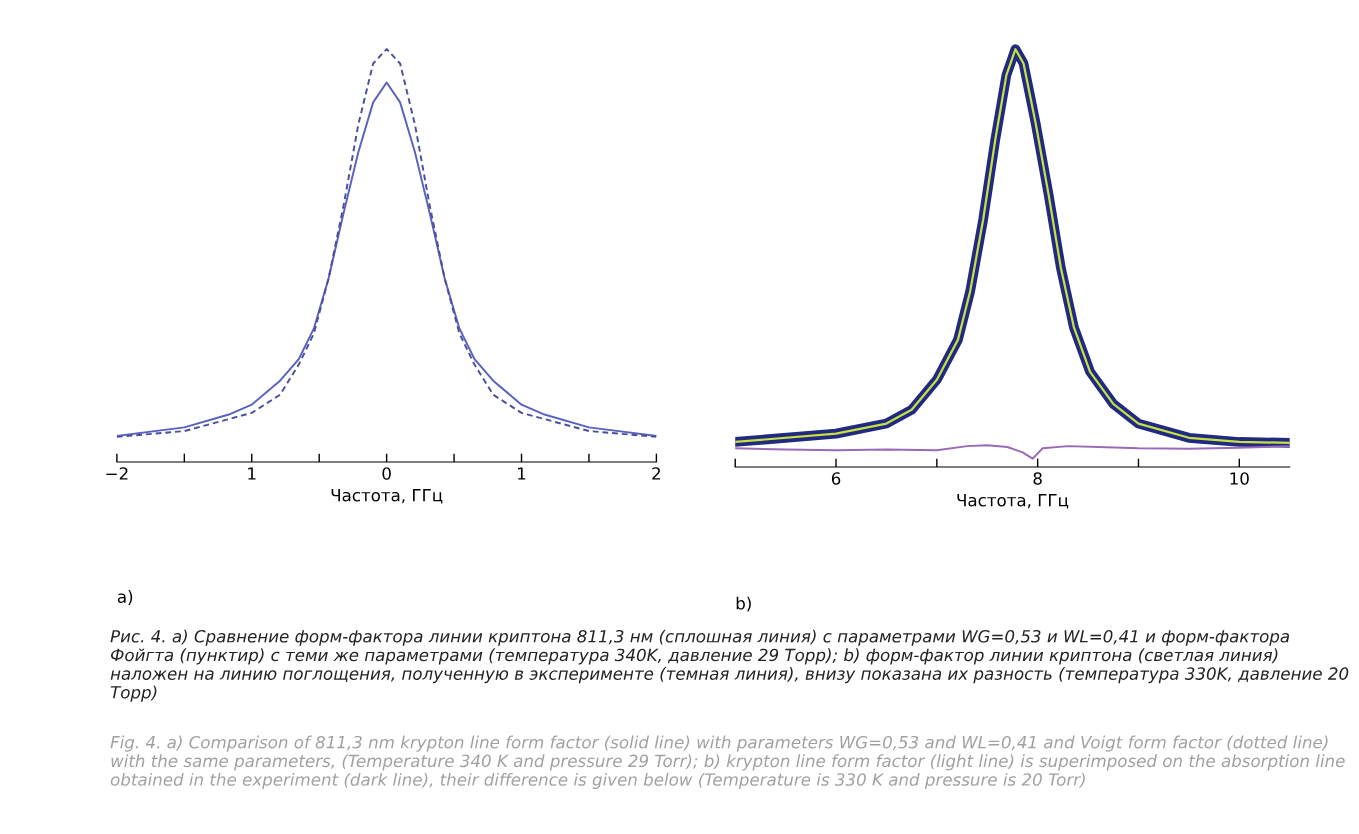  Describe the element at coordinates (386, 473) in the screenshot. I see `x-tick-label: 0` at that location.